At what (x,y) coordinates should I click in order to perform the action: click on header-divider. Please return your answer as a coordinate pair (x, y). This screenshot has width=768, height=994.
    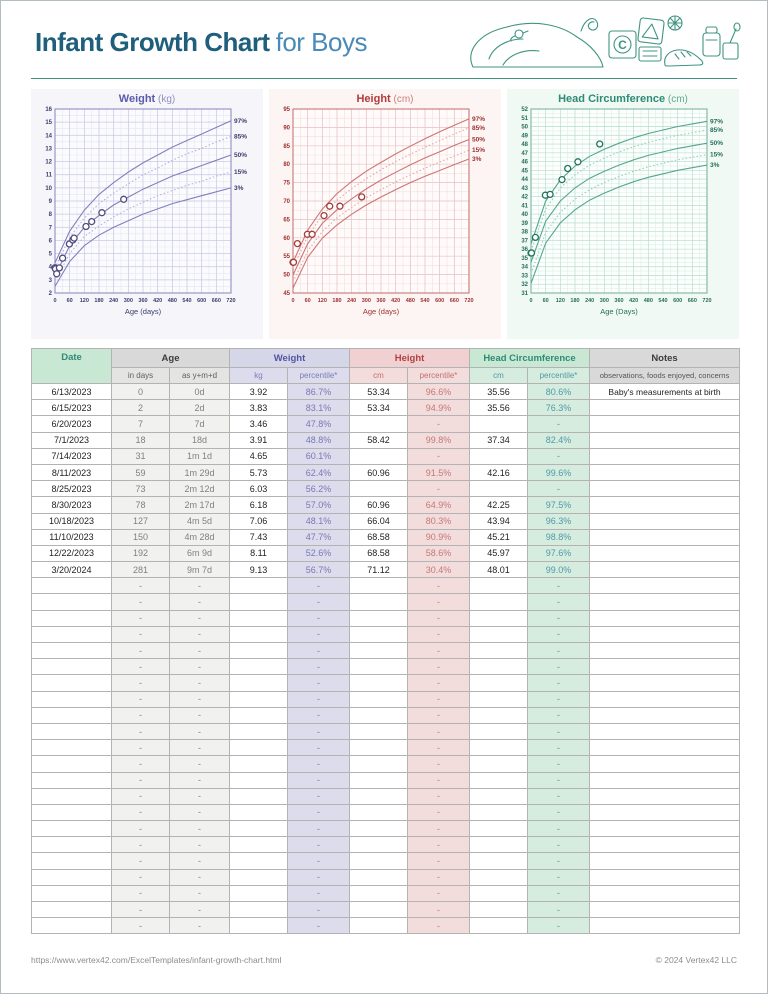
    Looking at the image, I should click on (384, 78).